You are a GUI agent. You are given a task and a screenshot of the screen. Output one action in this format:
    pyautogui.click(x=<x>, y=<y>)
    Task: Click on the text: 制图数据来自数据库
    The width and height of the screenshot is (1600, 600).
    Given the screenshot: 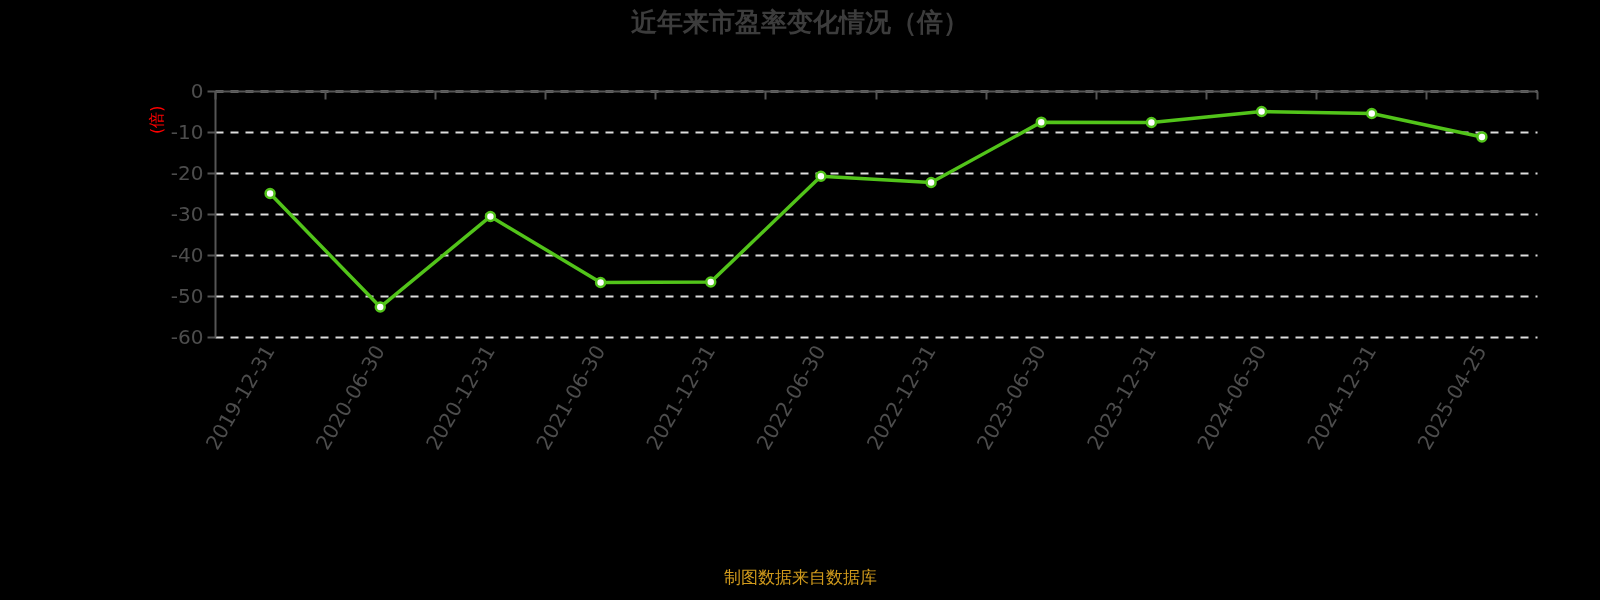 What is the action you would take?
    pyautogui.click(x=800, y=577)
    